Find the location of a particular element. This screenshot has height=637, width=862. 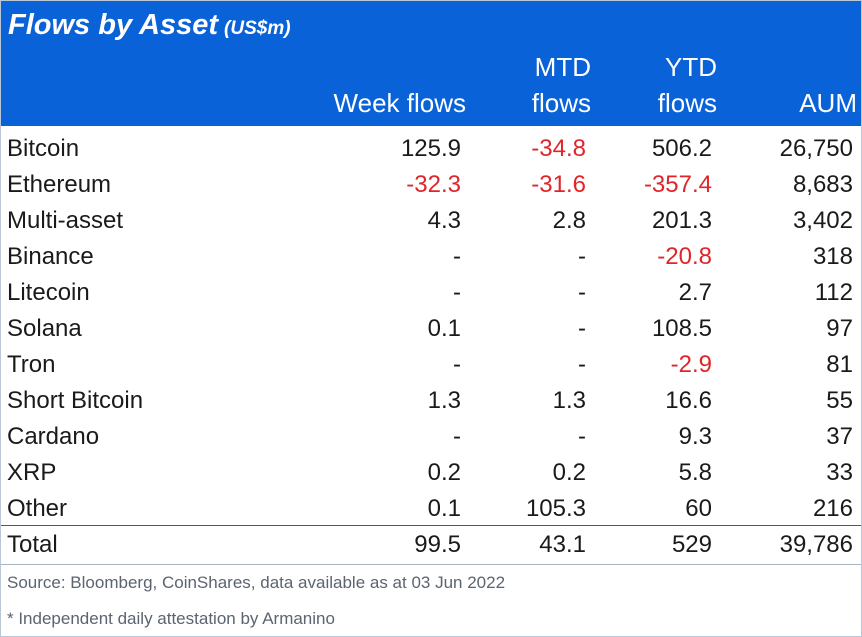

table-row: Cardano - - 9.3 37 is located at coordinates (431, 437).